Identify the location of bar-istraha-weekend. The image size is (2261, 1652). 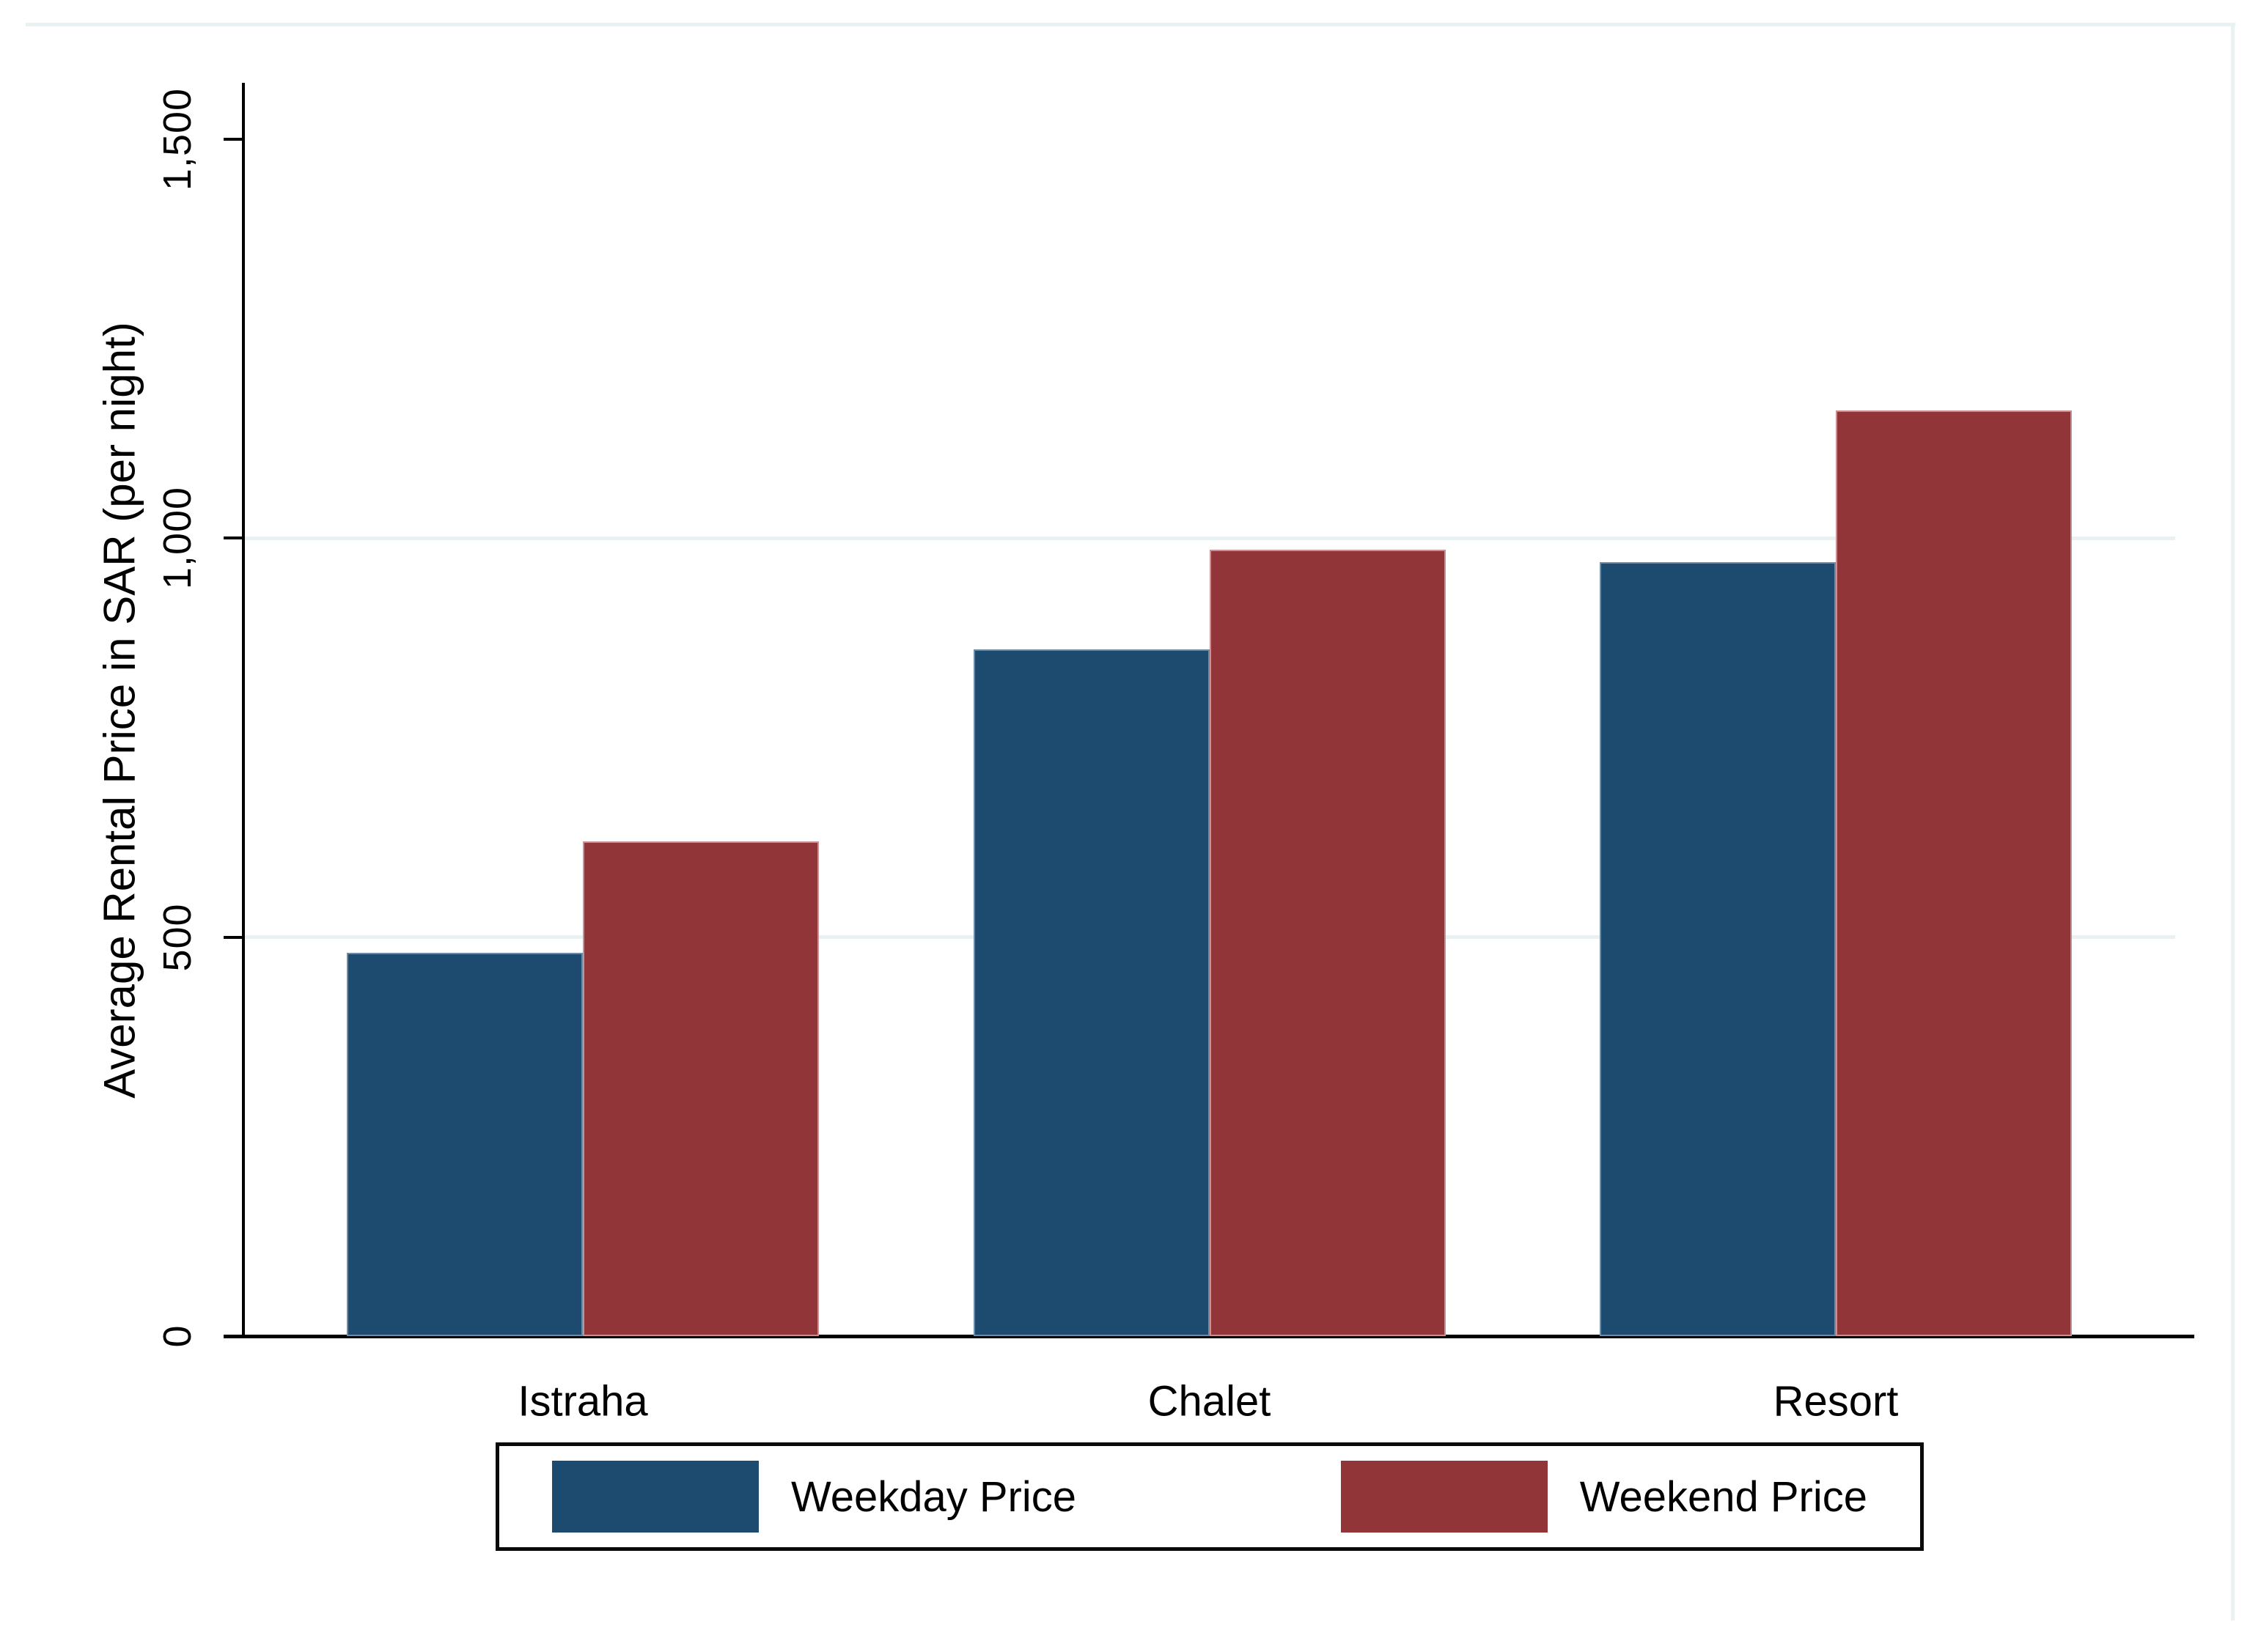
(701, 1088).